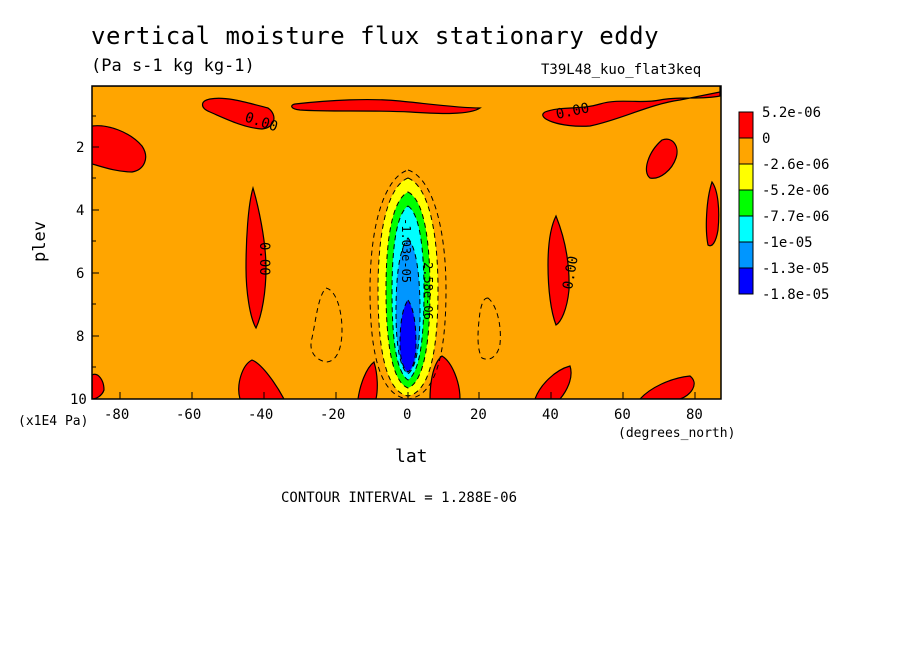 The image size is (904, 654). Describe the element at coordinates (119, 149) in the screenshot. I see `red-region-left-edge` at that location.